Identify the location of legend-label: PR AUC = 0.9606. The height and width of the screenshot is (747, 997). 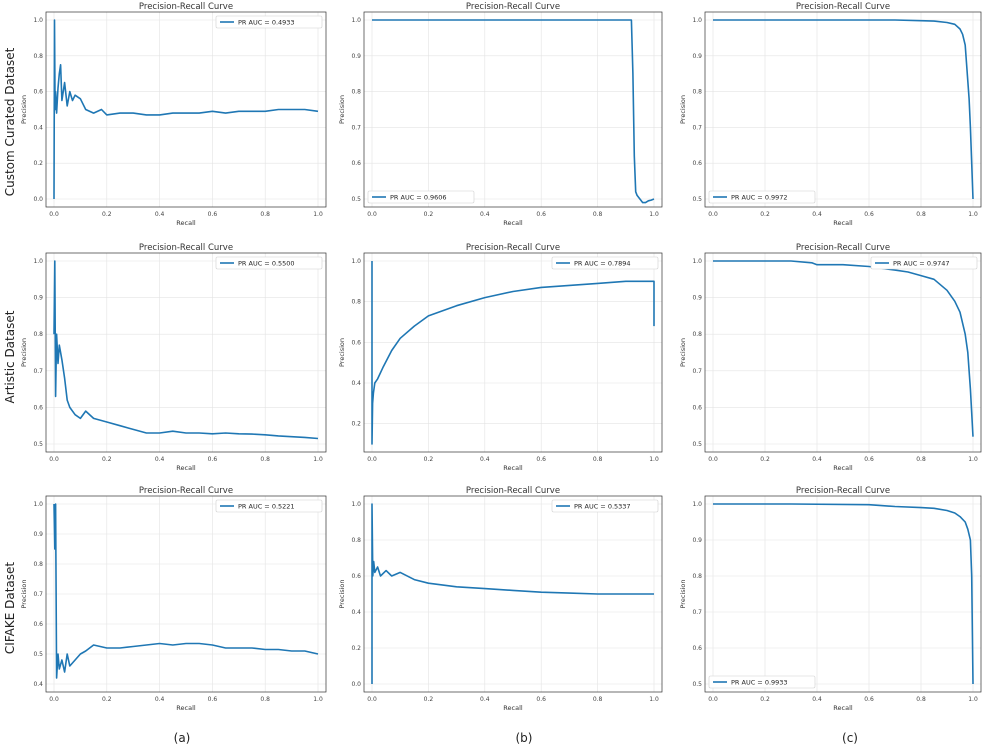
(418, 197).